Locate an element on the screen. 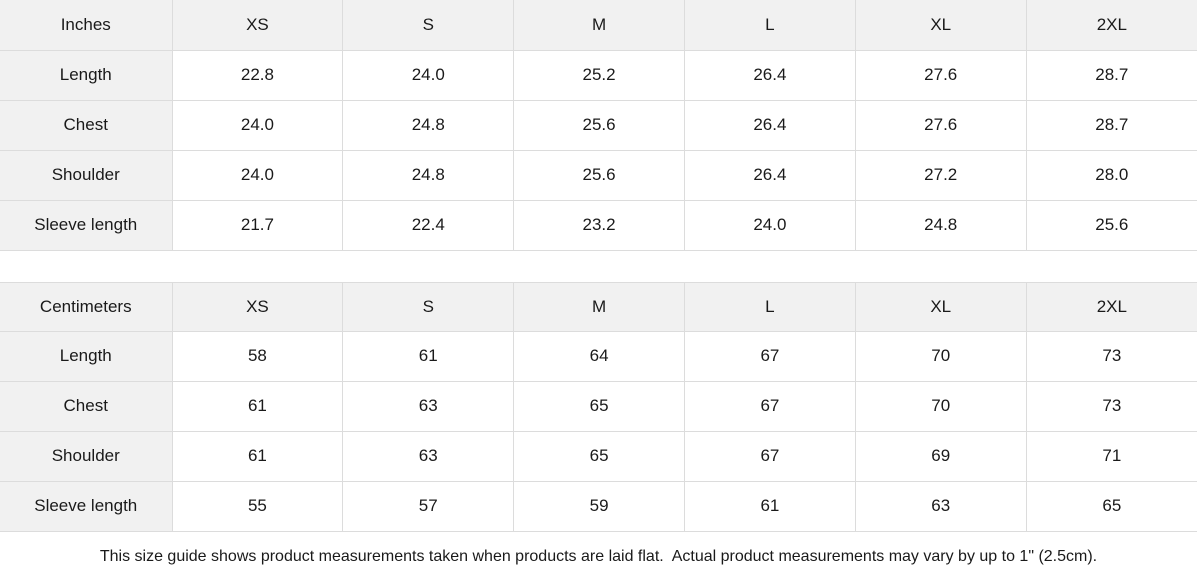  measurement-value-cell: 27.2 is located at coordinates (940, 175).